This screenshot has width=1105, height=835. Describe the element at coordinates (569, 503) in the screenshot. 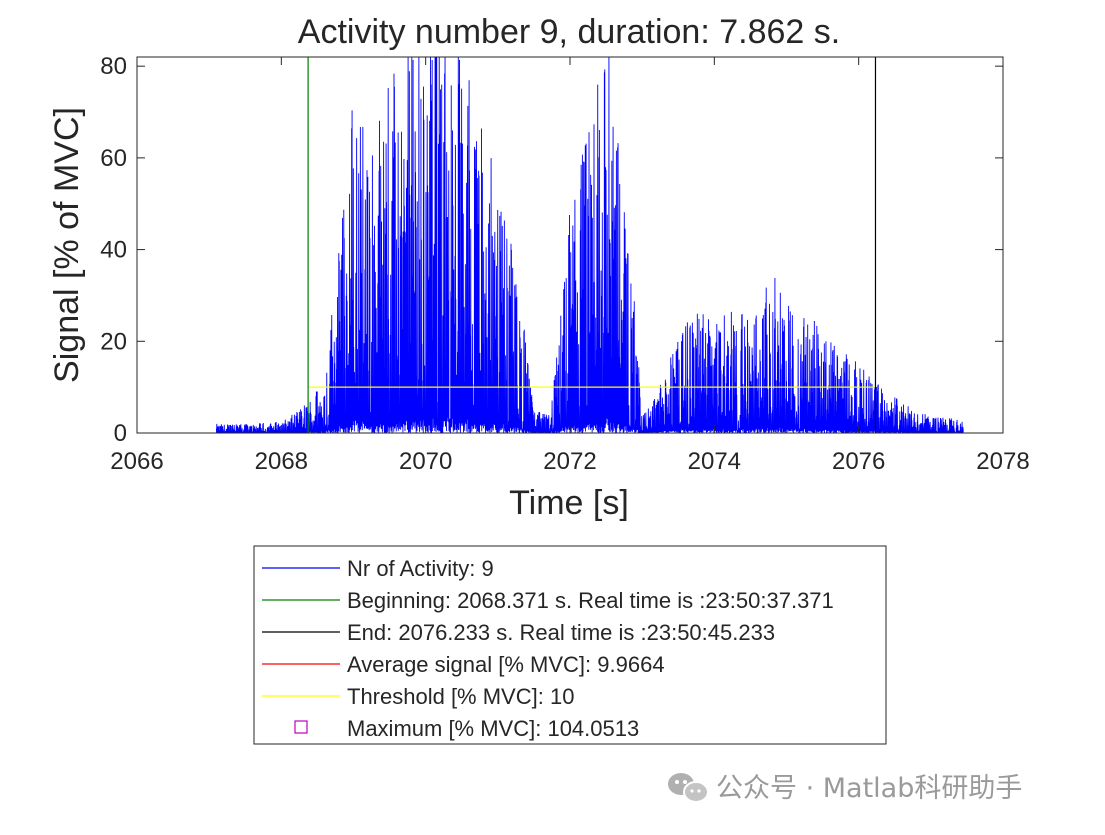

I see `x-axis-label: Time [s]` at that location.